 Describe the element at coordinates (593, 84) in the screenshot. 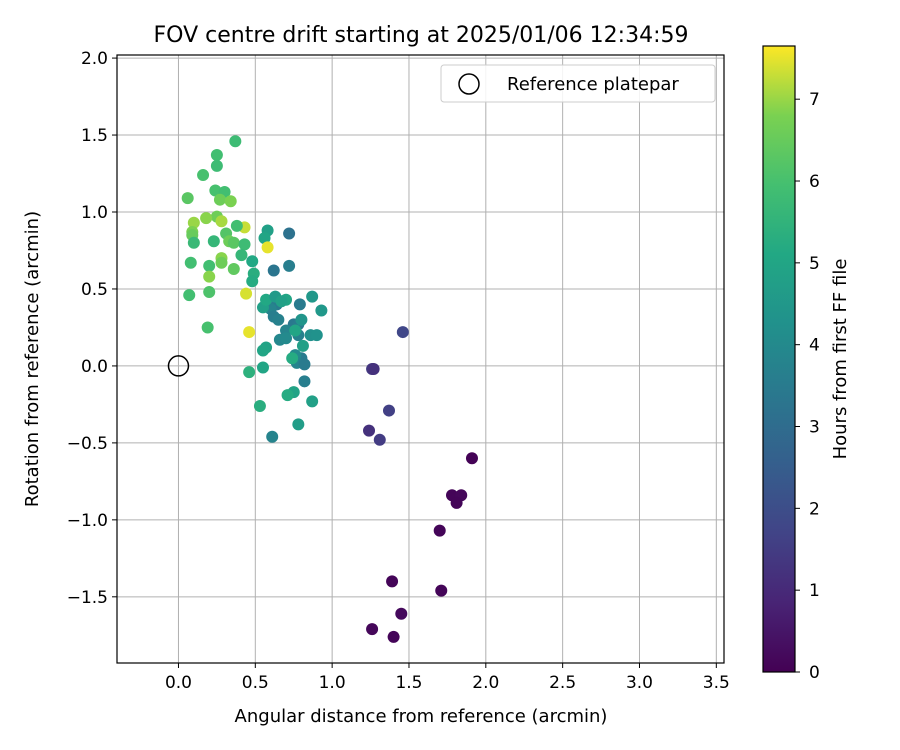

I see `legend-entry-reference: Reference platepar` at that location.